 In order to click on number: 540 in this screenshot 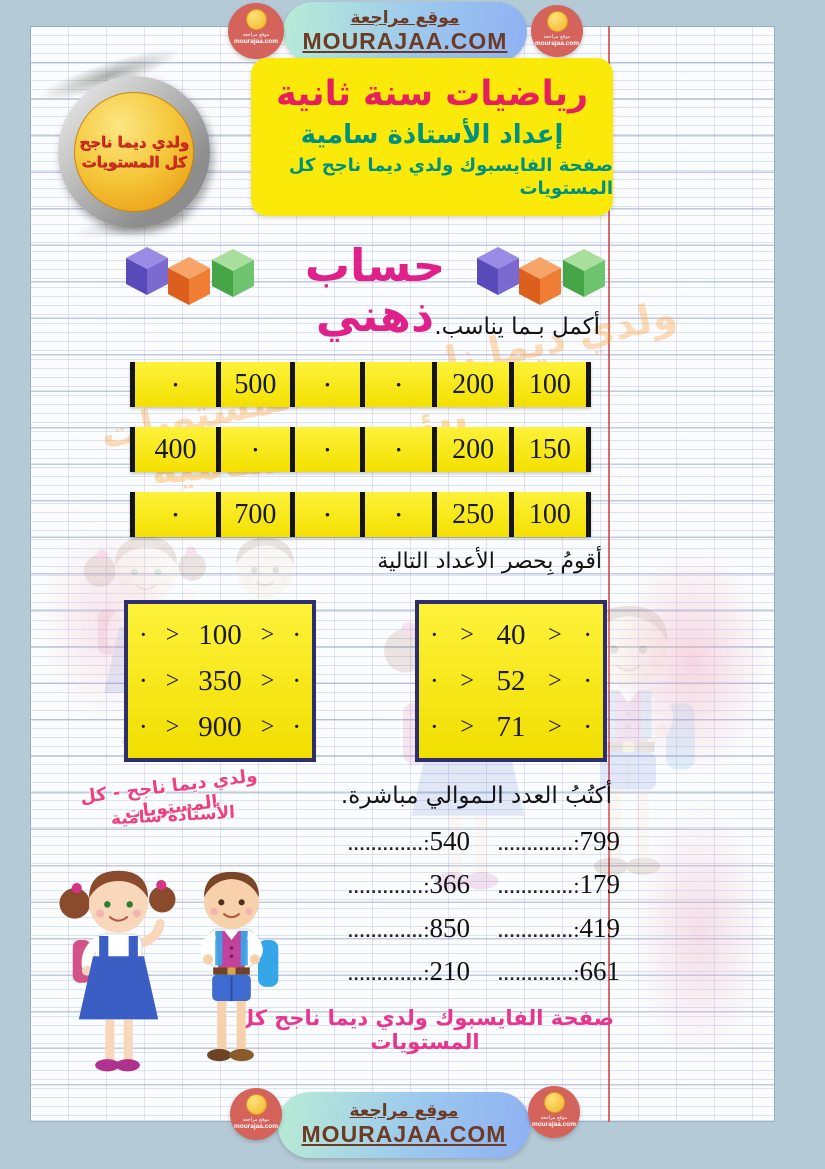, I will do `click(450, 841)`.